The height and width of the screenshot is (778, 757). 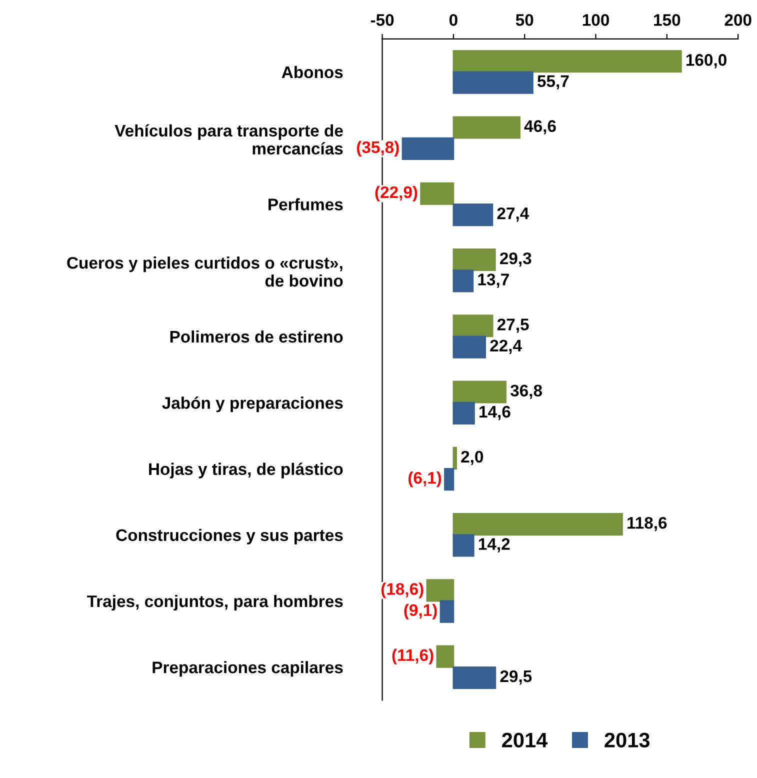 What do you see at coordinates (513, 325) in the screenshot?
I see `data-label: 27,5` at bounding box center [513, 325].